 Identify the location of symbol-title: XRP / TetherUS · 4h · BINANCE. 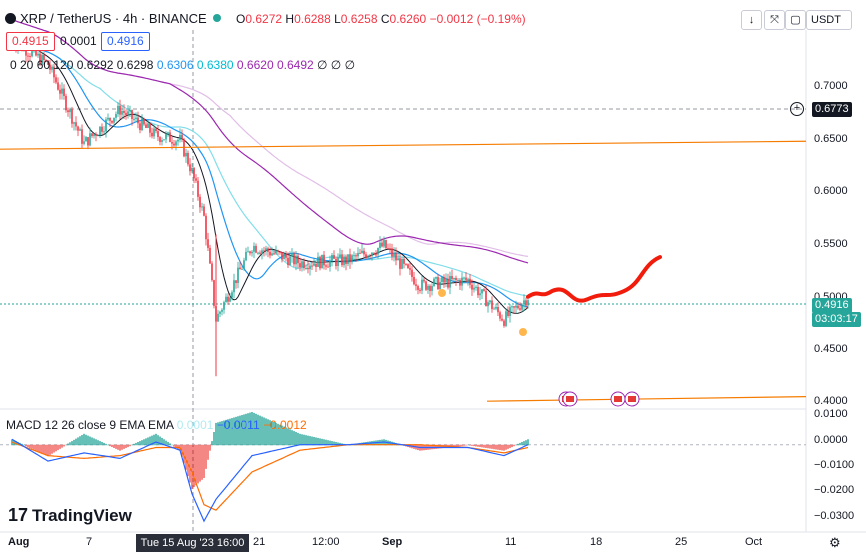
(113, 18).